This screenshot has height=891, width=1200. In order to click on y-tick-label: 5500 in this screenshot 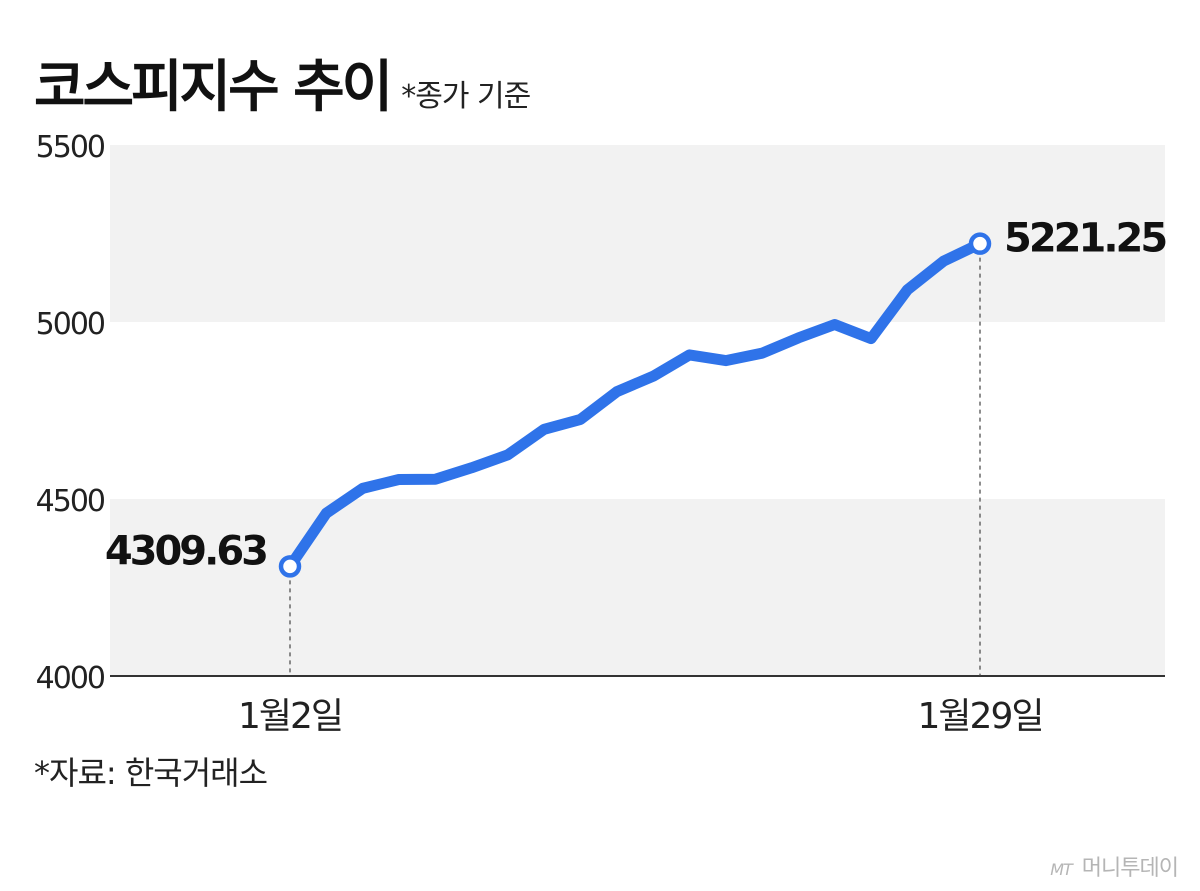, I will do `click(70, 147)`.